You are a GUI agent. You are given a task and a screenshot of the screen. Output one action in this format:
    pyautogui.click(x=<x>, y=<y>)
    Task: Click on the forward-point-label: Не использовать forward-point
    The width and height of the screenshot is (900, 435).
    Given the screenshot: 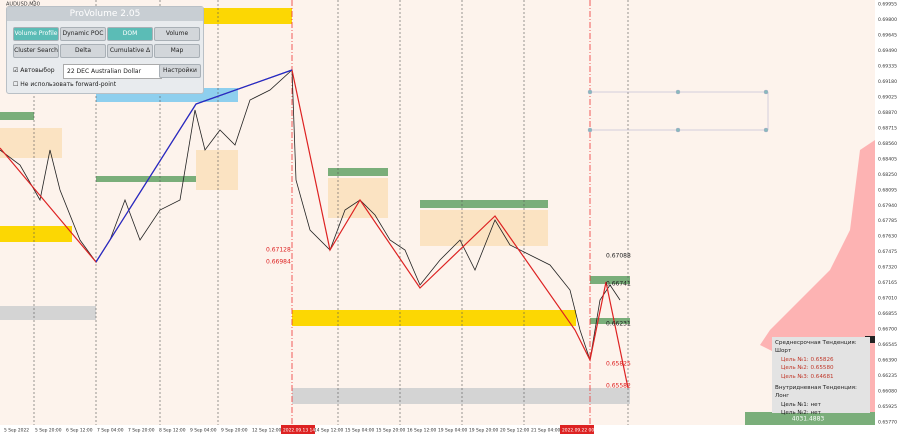 What is the action you would take?
    pyautogui.click(x=68, y=84)
    